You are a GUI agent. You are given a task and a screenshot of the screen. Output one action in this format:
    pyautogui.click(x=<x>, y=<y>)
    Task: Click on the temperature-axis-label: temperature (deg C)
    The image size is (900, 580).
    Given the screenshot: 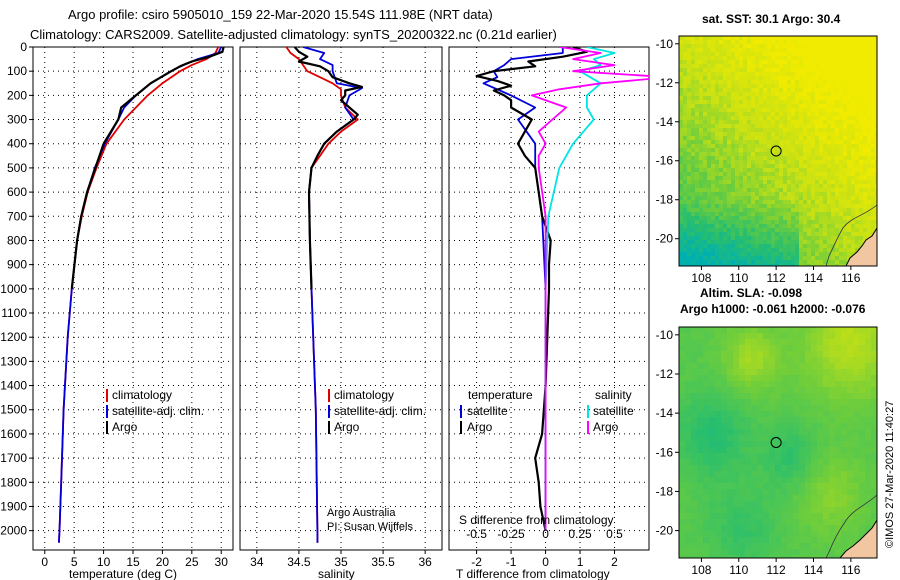 What is the action you would take?
    pyautogui.click(x=123, y=573)
    